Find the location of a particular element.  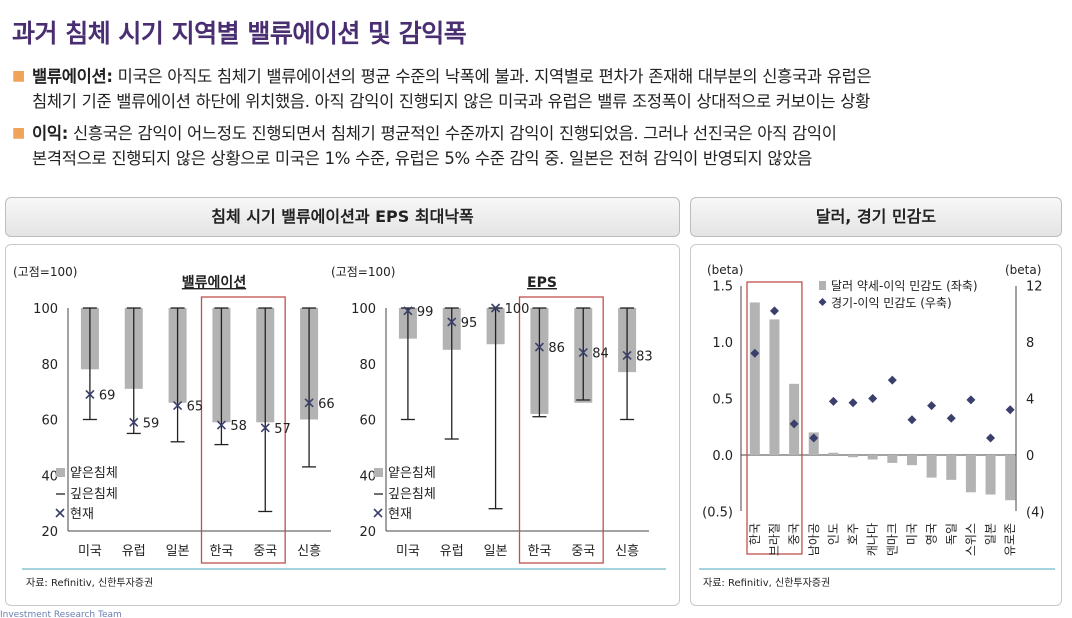

chart3-left-tick-label: 0.5 is located at coordinates (722, 400).